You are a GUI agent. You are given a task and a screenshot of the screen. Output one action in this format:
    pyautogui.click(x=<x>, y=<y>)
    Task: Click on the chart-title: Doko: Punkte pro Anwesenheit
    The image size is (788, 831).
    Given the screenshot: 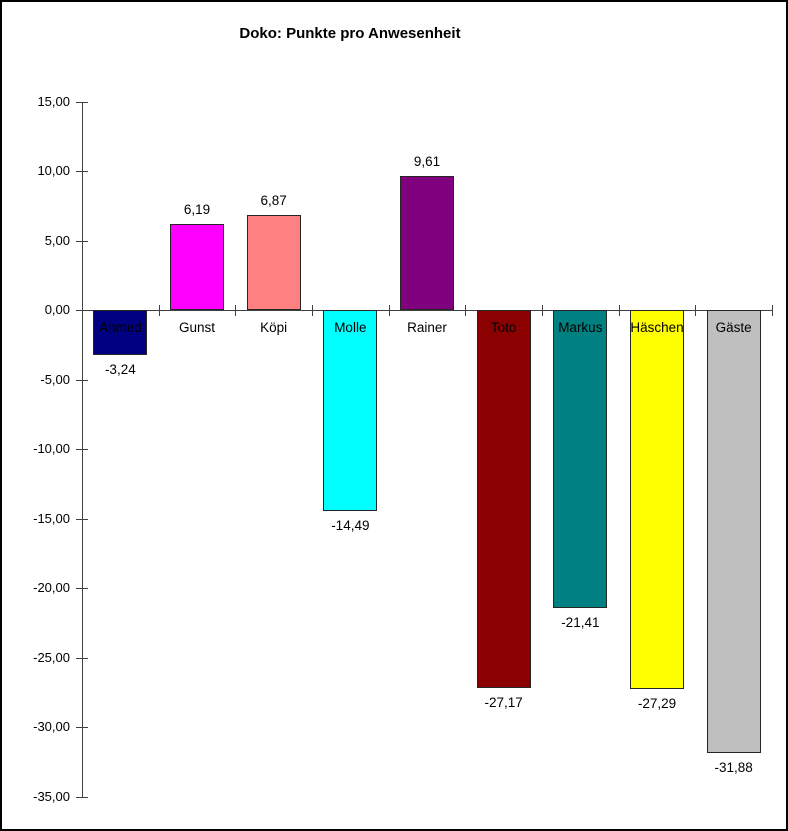 What is the action you would take?
    pyautogui.click(x=350, y=33)
    